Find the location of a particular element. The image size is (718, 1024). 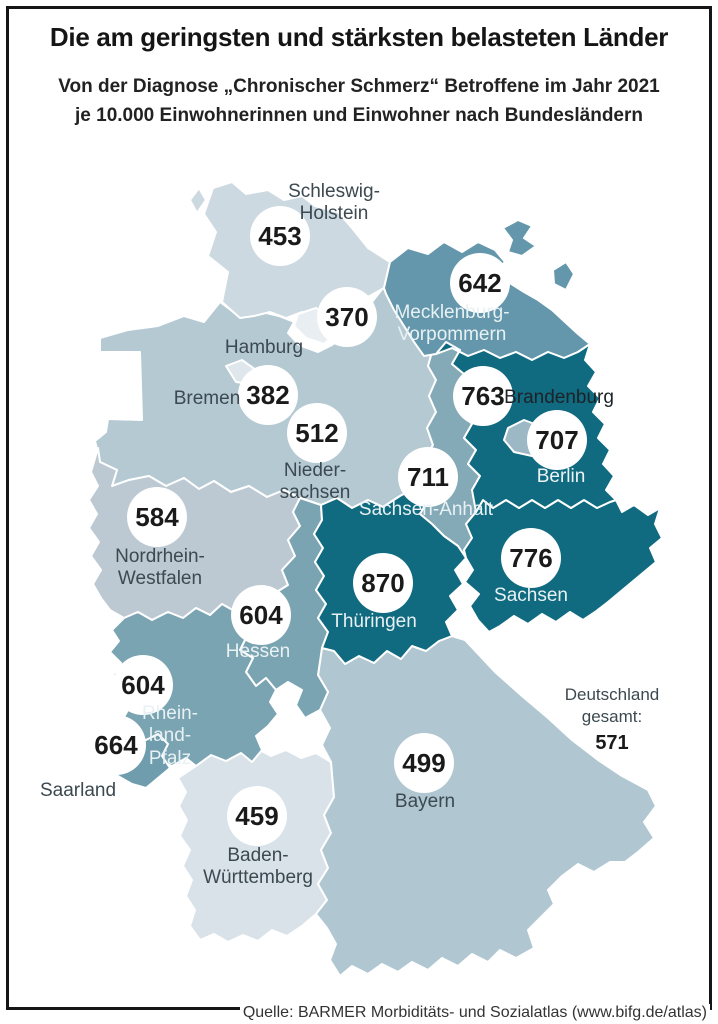

value-badge-baden-wuerttemberg: 459 is located at coordinates (257, 816).